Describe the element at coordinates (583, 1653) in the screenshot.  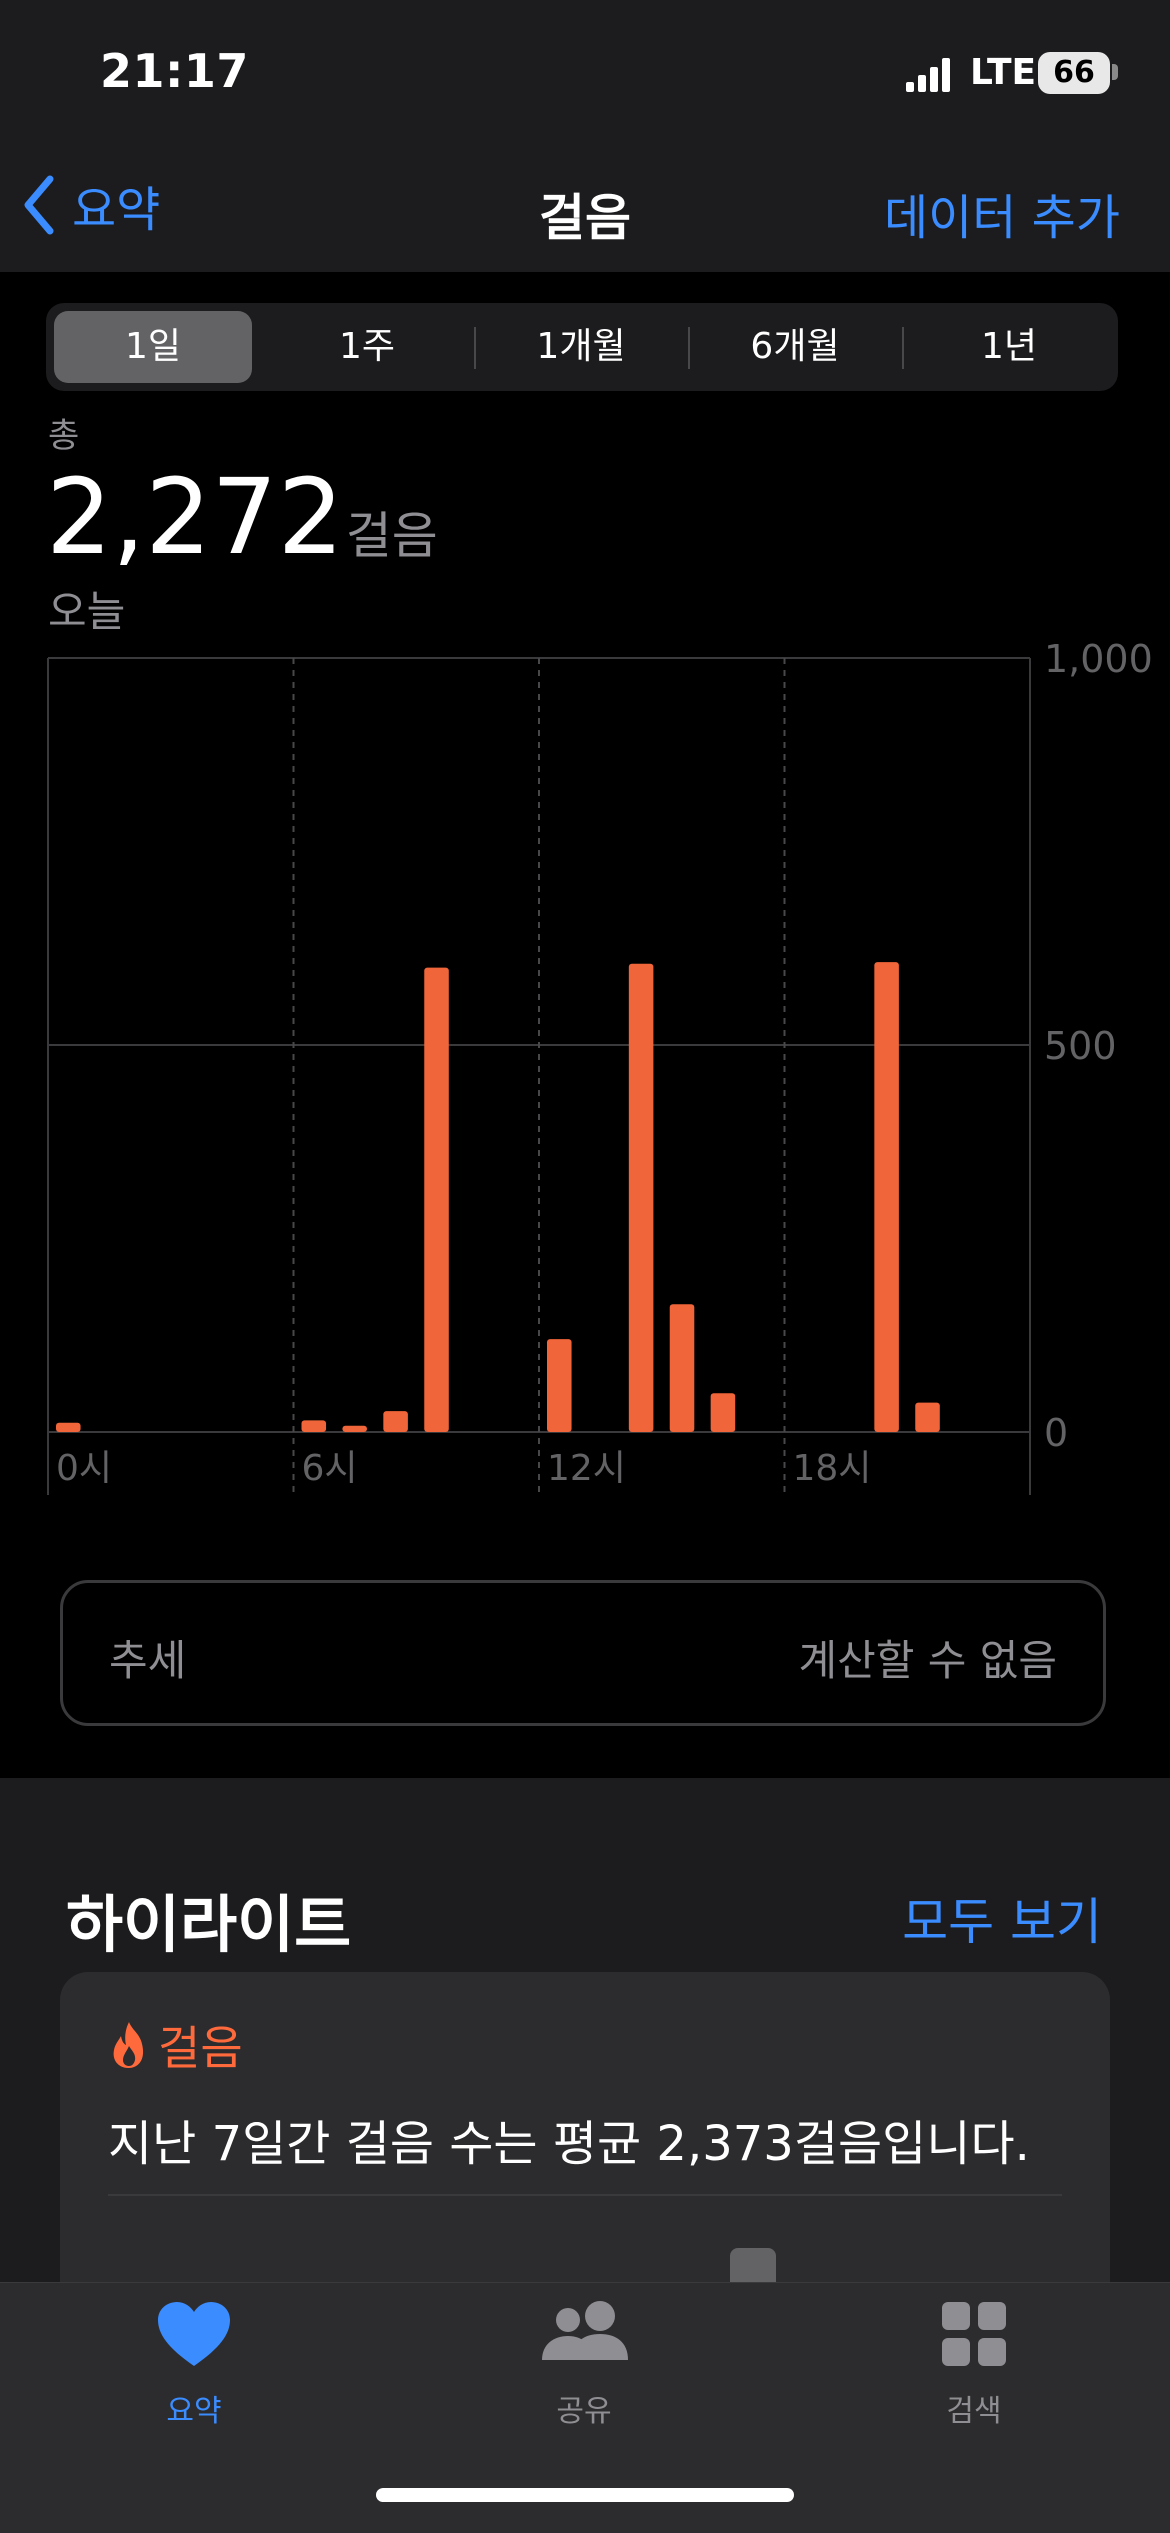
I see `trend-card: 추세 계산할 수 없음` at that location.